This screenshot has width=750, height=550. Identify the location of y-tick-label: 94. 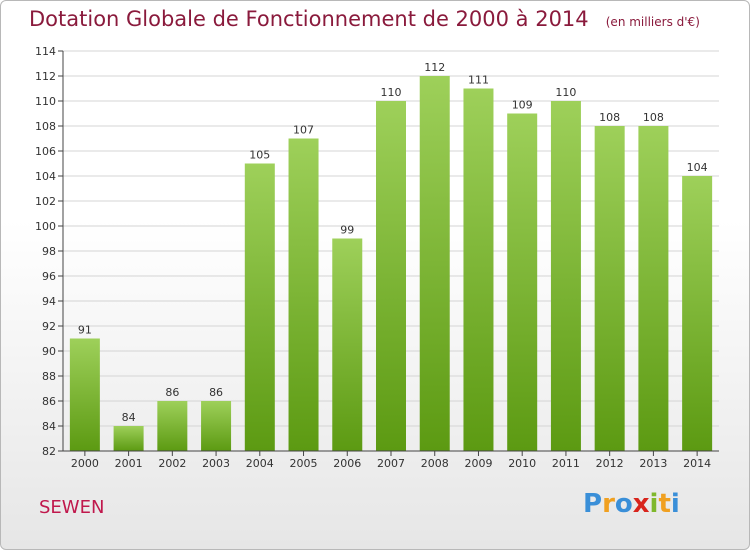
(49, 301).